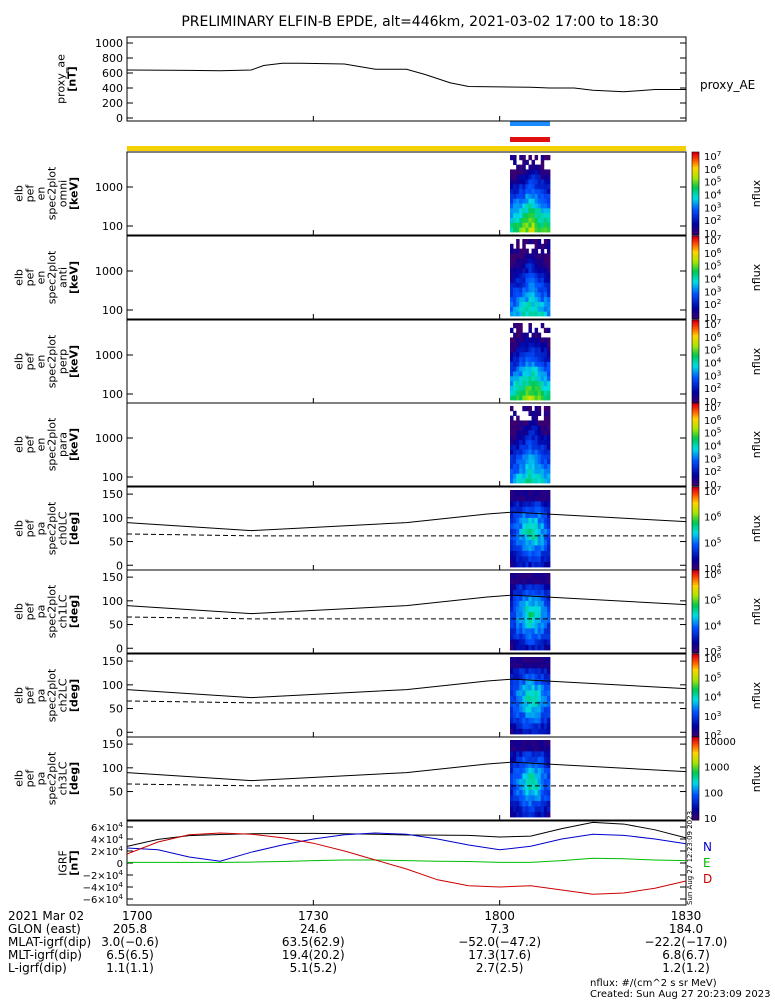 The height and width of the screenshot is (1000, 775). Describe the element at coordinates (313, 916) in the screenshot. I see `x-axis-tick-label: 1730` at that location.